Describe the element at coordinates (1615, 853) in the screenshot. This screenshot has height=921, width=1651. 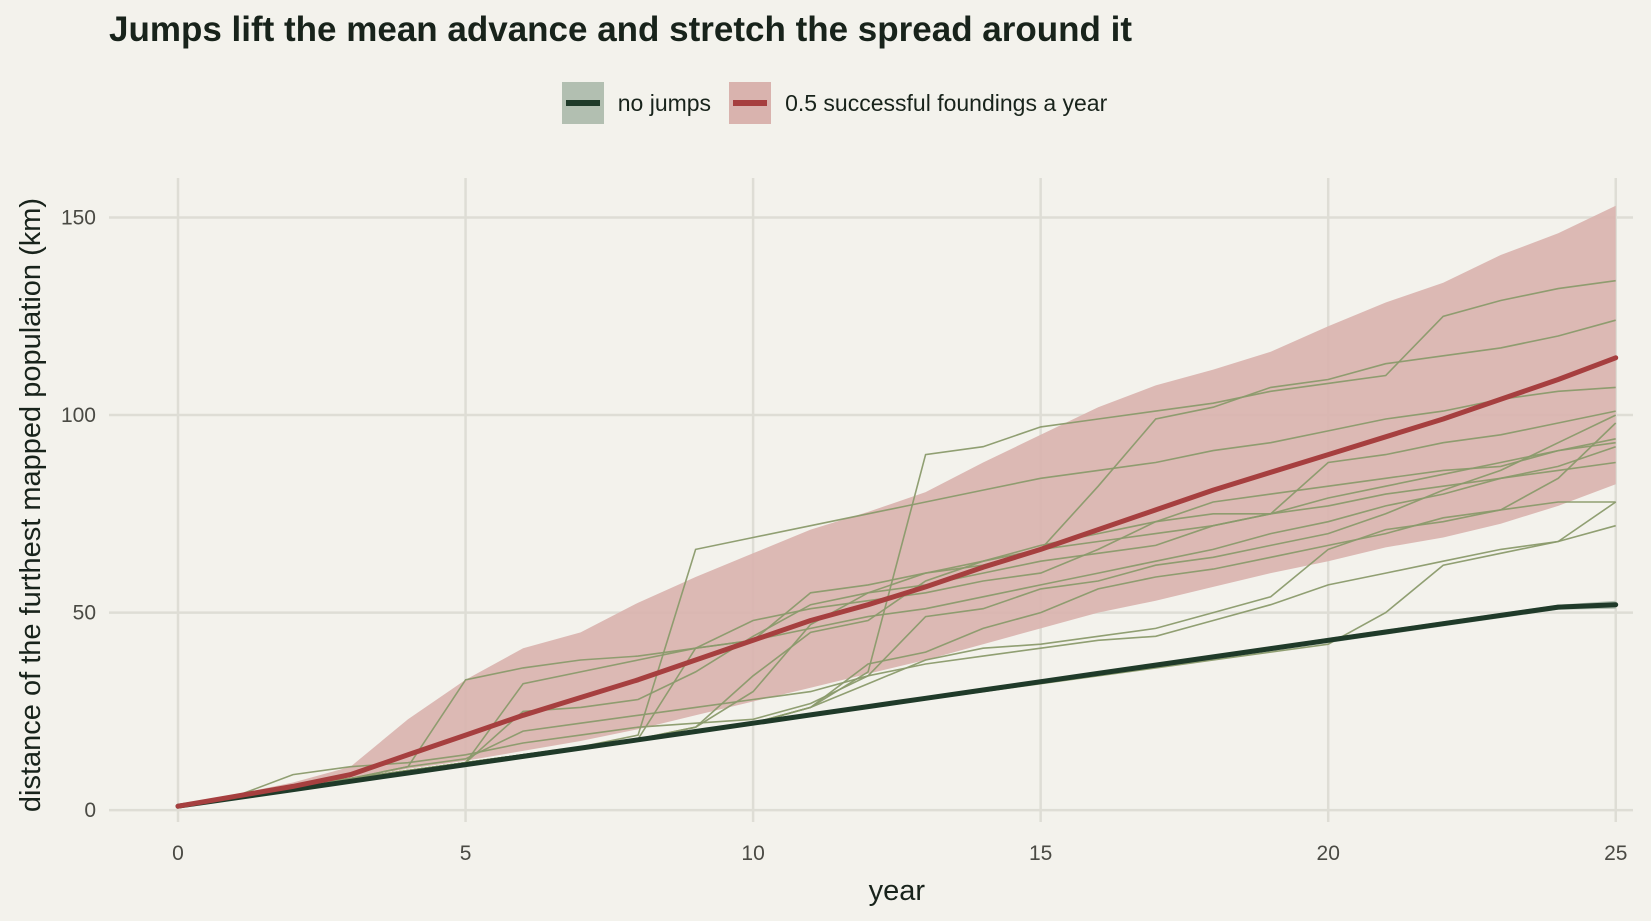
I see `x-tick-label-25: 25` at that location.